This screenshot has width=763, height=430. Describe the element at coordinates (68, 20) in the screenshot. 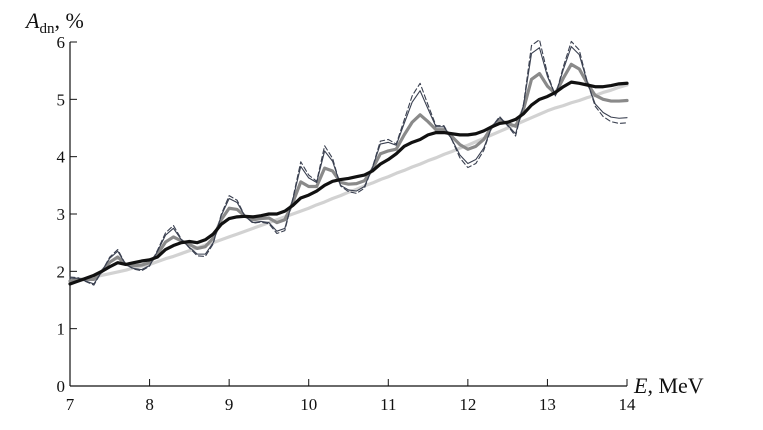

I see `y-label-unit: , %` at that location.